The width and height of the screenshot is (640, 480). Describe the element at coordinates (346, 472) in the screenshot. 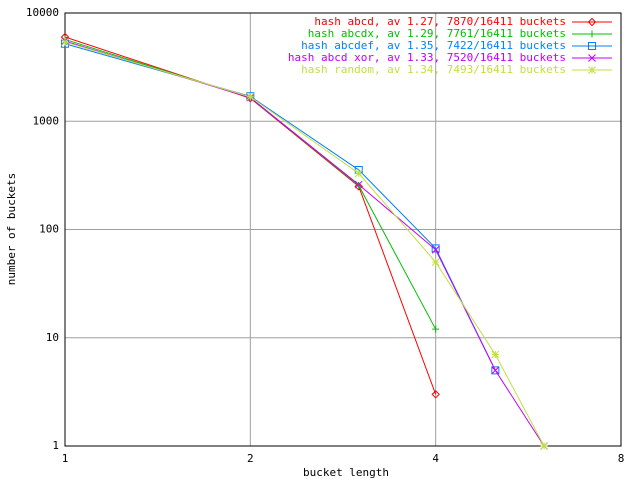

I see `x-axis-label: bucket length` at that location.